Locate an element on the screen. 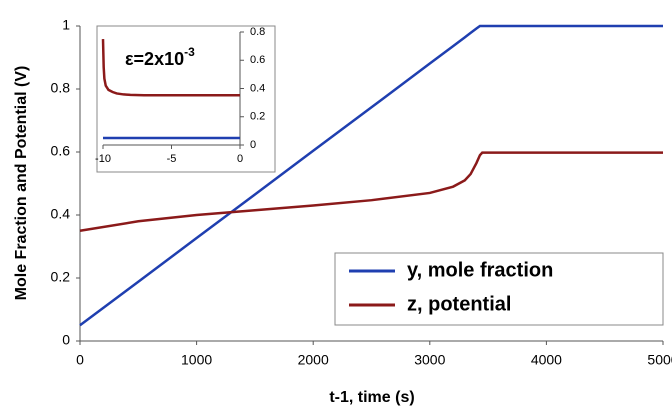 The height and width of the screenshot is (413, 672). annotation-base: ε=2x10 is located at coordinates (154, 59).